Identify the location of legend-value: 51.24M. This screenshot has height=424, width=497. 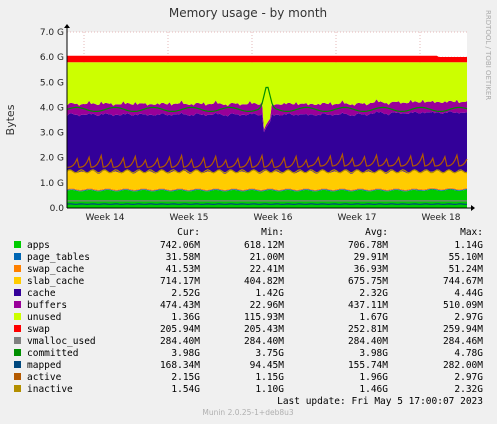
(466, 269).